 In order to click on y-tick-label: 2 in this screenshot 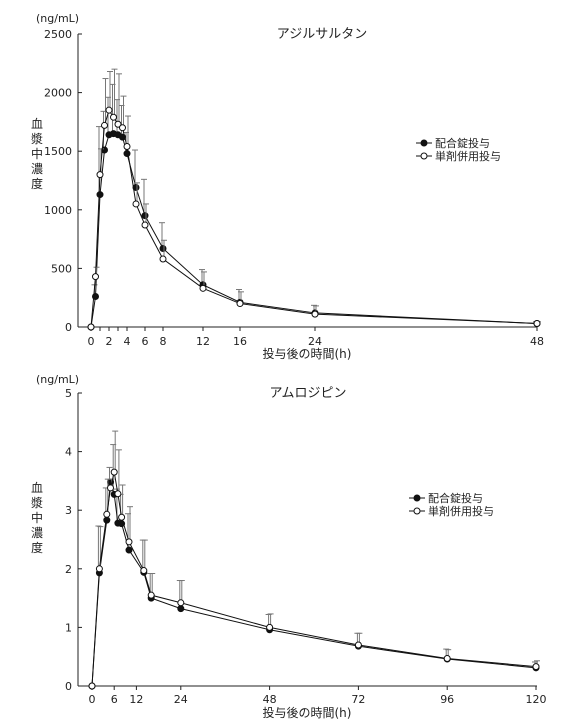, I will do `click(68, 569)`.